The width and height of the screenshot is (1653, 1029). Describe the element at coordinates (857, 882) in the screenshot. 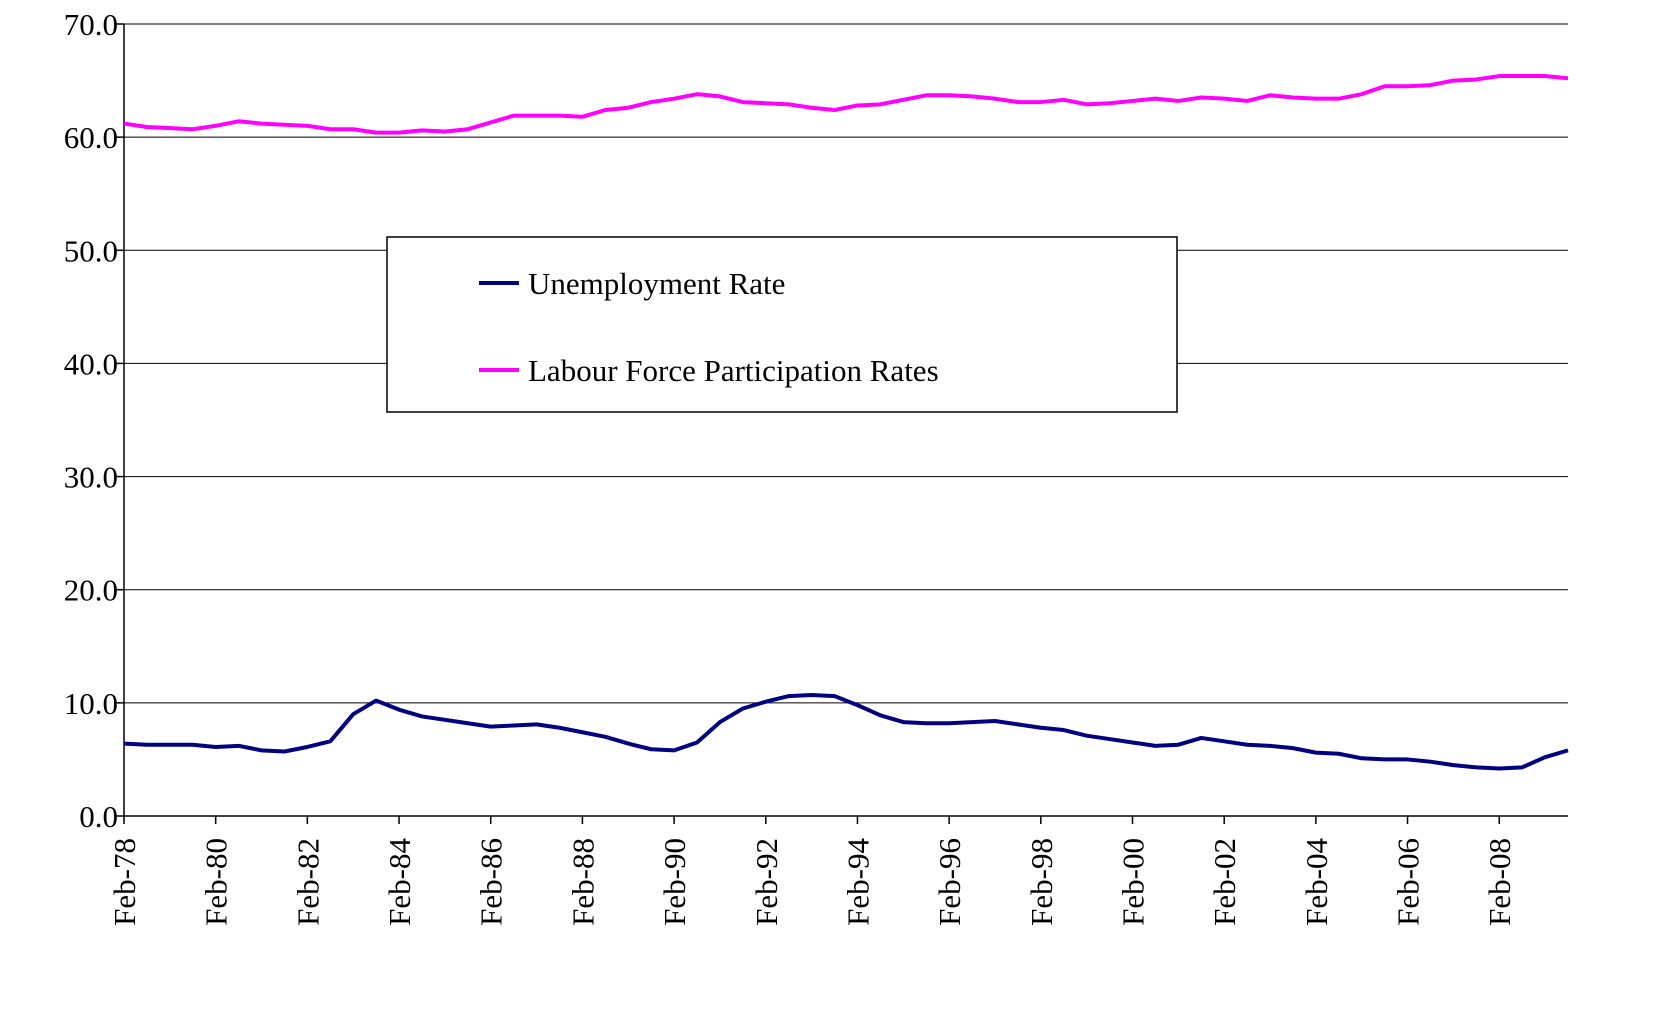

I see `x-tick-label: Feb-94` at that location.